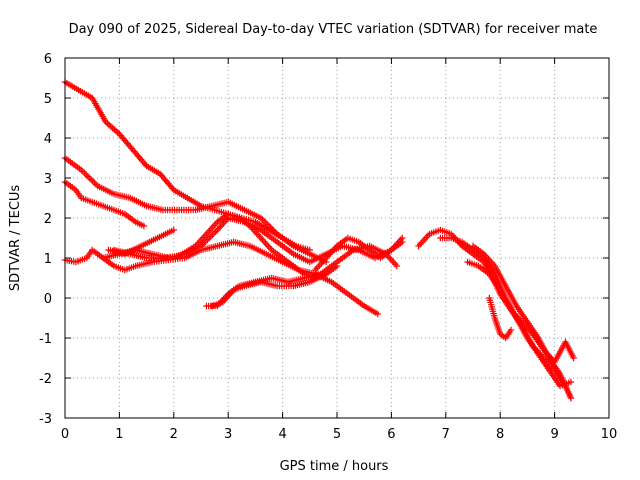 This screenshot has width=640, height=480. I want to click on x-tick-label: 4, so click(282, 434).